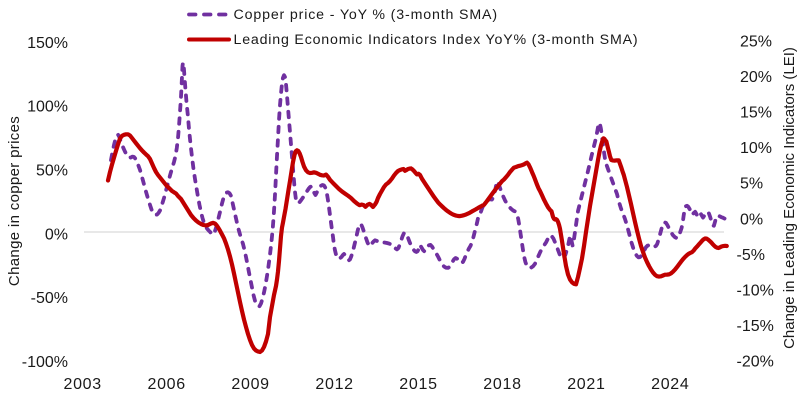  Describe the element at coordinates (418, 384) in the screenshot. I see `svg-text: 2015` at that location.